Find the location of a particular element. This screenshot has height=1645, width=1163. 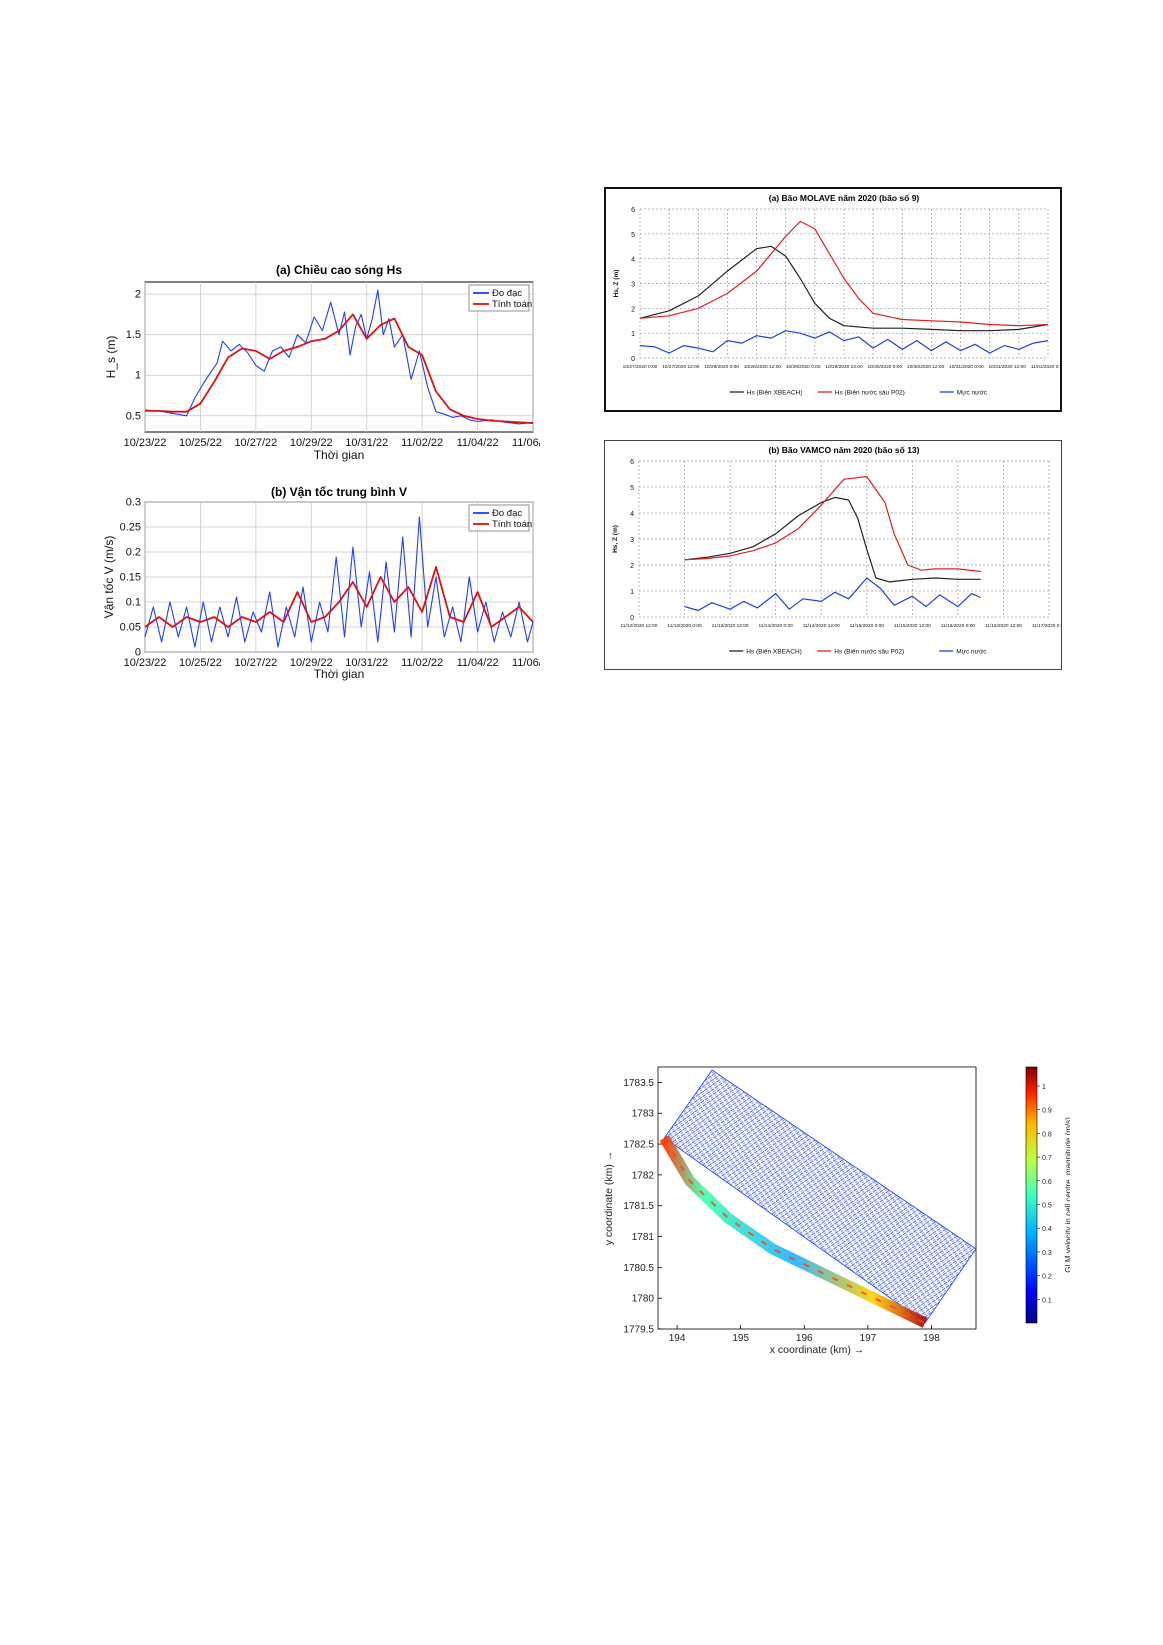

x-tick-label-2: 10/28/2020 0:00 is located at coordinates (721, 367).